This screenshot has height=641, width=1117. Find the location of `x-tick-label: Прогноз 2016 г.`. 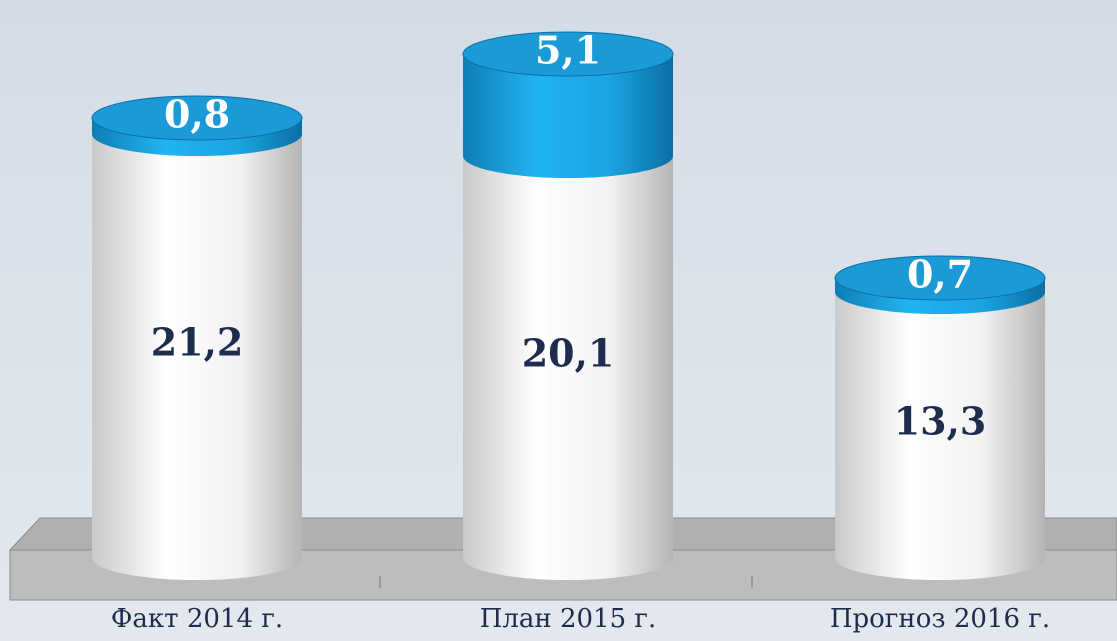

x-tick-label: Прогноз 2016 г. is located at coordinates (940, 619).